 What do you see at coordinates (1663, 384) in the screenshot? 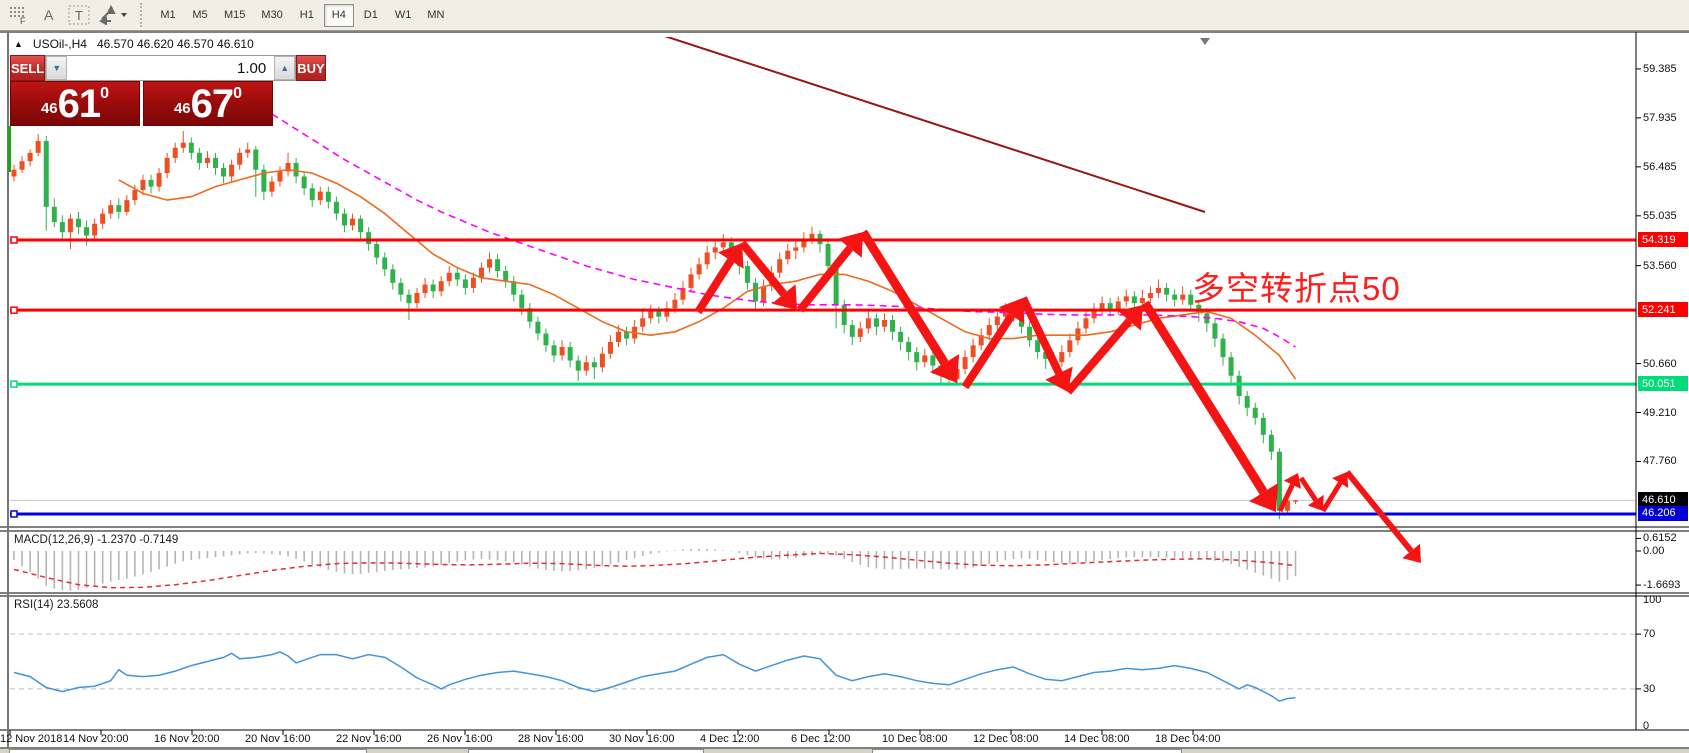
I see `price-badge-50.051: 50.051` at bounding box center [1663, 384].